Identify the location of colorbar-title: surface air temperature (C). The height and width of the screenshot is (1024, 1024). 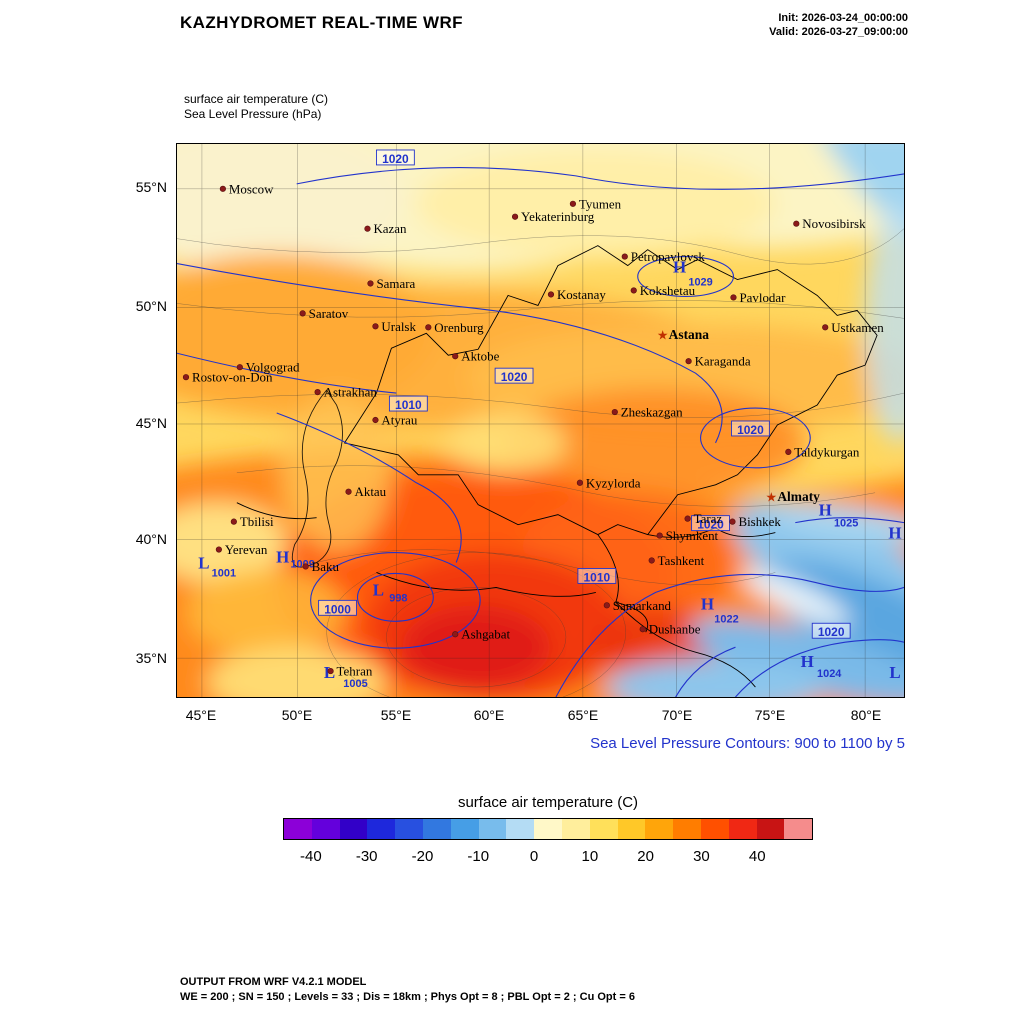
(548, 802).